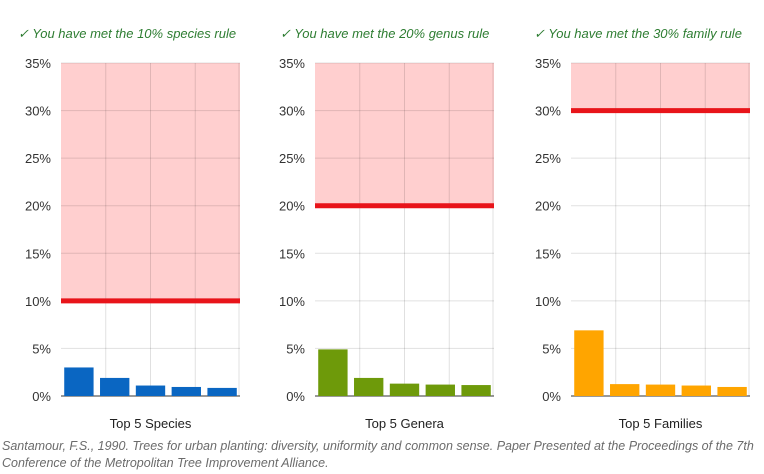 This screenshot has width=764, height=474. I want to click on x-axis-label: Top 5 Families, so click(661, 423).